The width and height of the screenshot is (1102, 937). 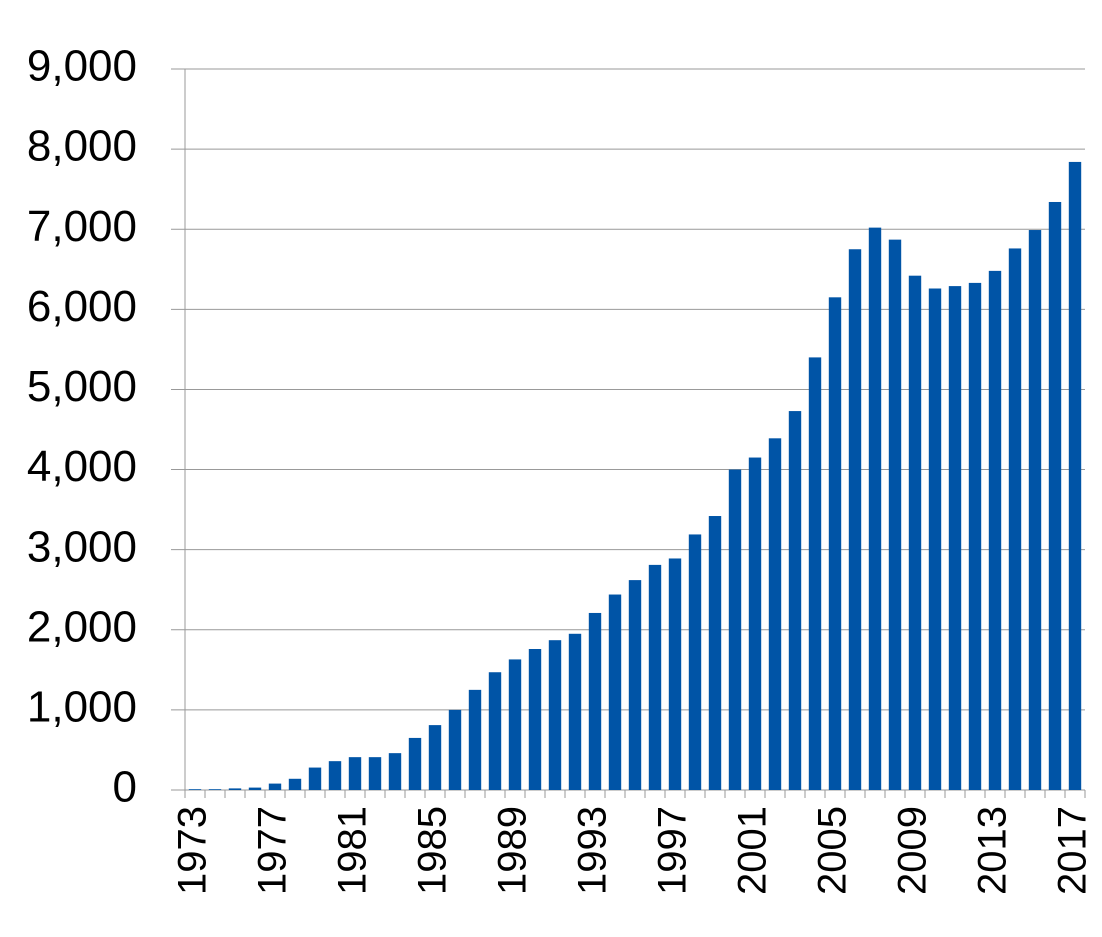 I want to click on x-tick-label: 1989, so click(x=513, y=850).